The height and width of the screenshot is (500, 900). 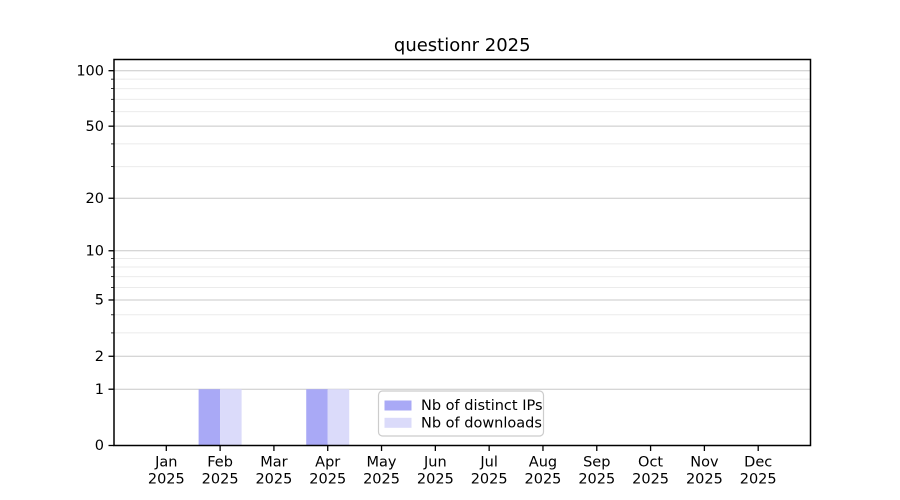 I want to click on bar-nb-of-downloads-apr, so click(x=338, y=417).